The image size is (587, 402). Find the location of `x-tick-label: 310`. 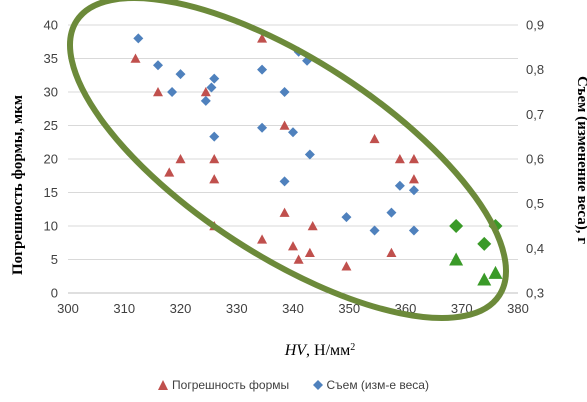

x-tick-label: 310 is located at coordinates (124, 308).